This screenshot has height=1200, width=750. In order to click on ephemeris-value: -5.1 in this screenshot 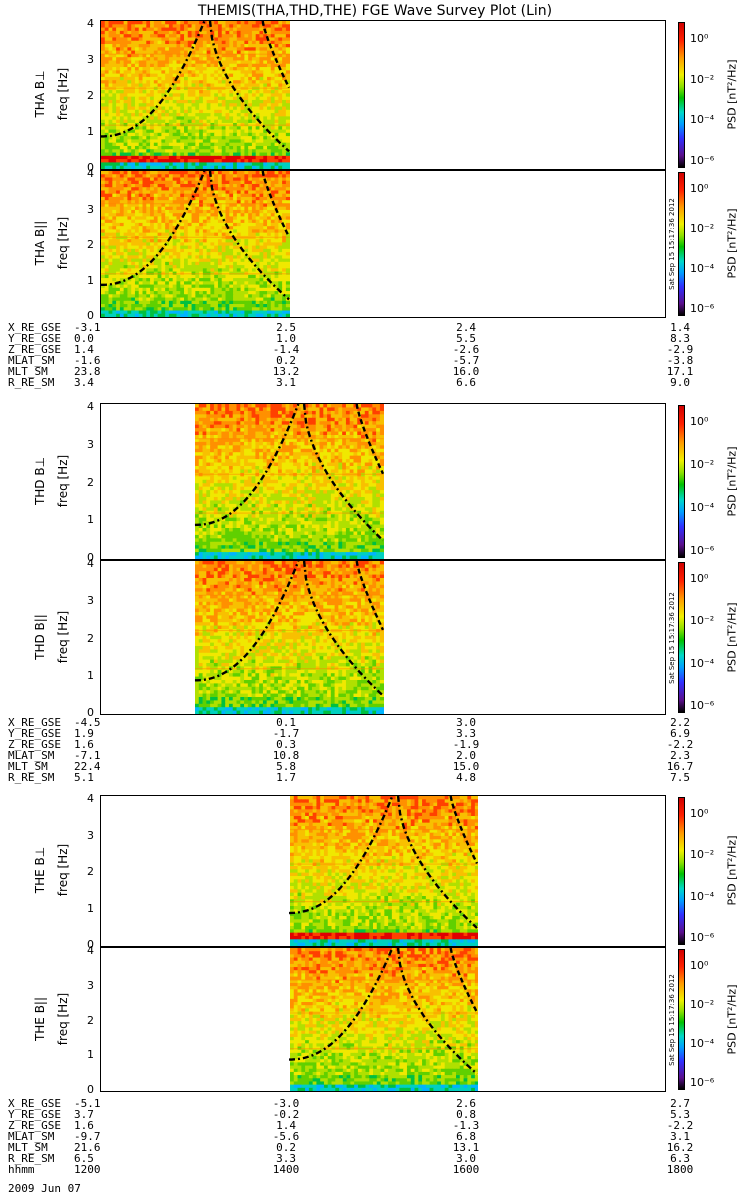, I will do `click(87, 1103)`.